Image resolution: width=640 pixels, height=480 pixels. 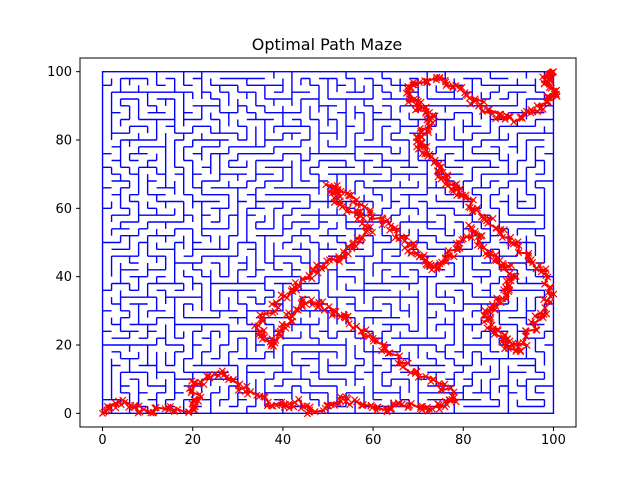 What do you see at coordinates (63, 141) in the screenshot?
I see `y-tick-label: 80` at bounding box center [63, 141].